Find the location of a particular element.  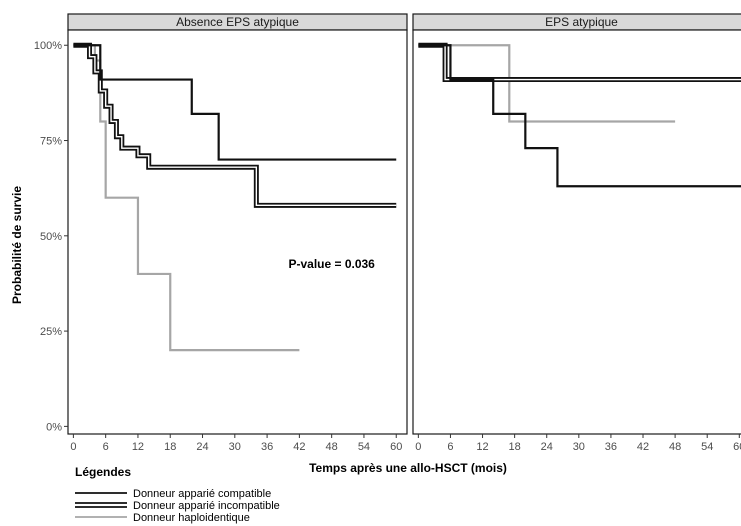

y-axis-title: Probabilité de survie is located at coordinates (17, 245).